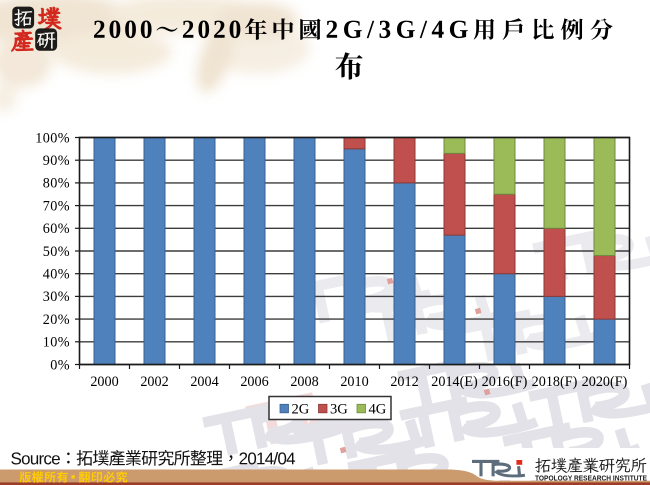  I want to click on svg-text: 2G, so click(301, 409).